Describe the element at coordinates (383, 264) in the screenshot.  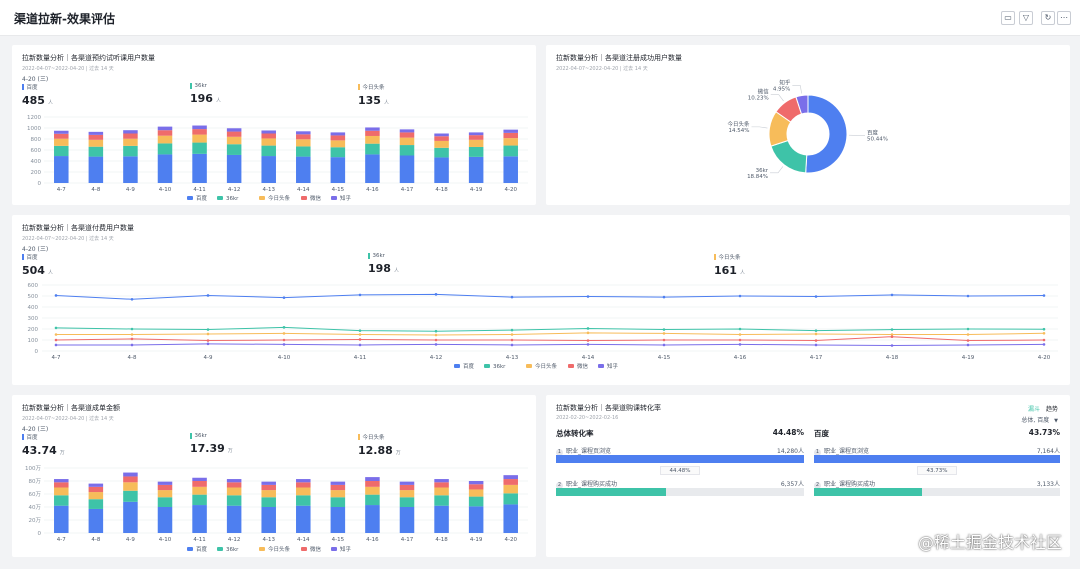
I see `kpi-36kr: 36kr 198 人` at that location.